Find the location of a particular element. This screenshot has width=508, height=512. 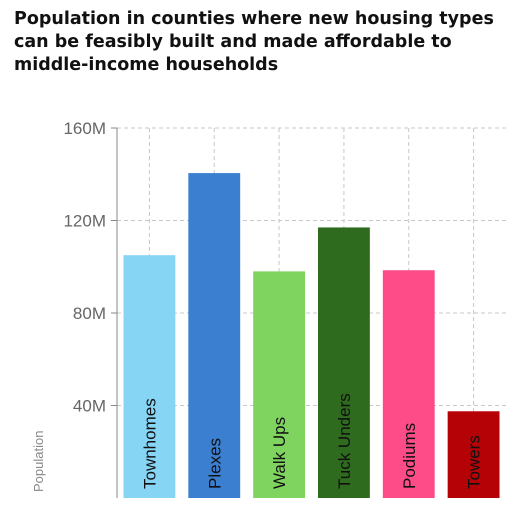

bar-walk-ups is located at coordinates (279, 384).